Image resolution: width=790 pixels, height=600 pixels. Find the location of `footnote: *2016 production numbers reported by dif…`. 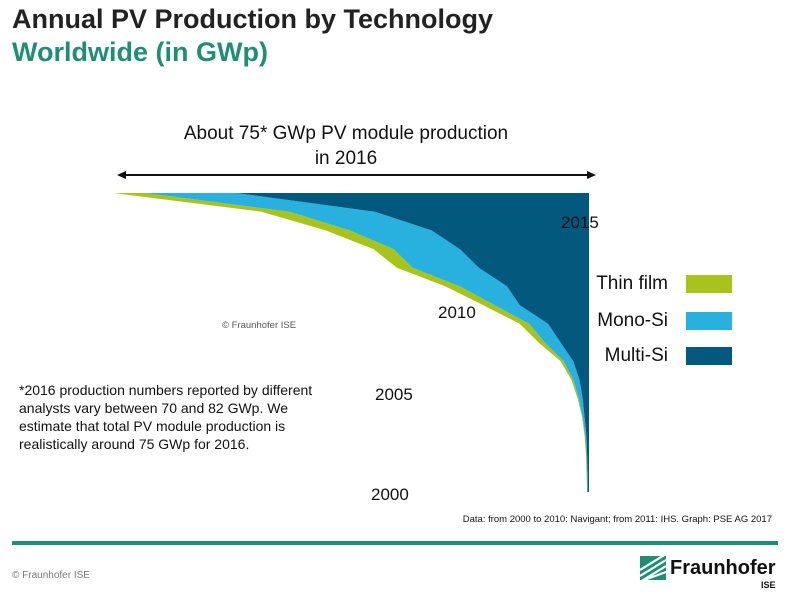

footnote: *2016 production numbers reported by dif… is located at coordinates (166, 417).